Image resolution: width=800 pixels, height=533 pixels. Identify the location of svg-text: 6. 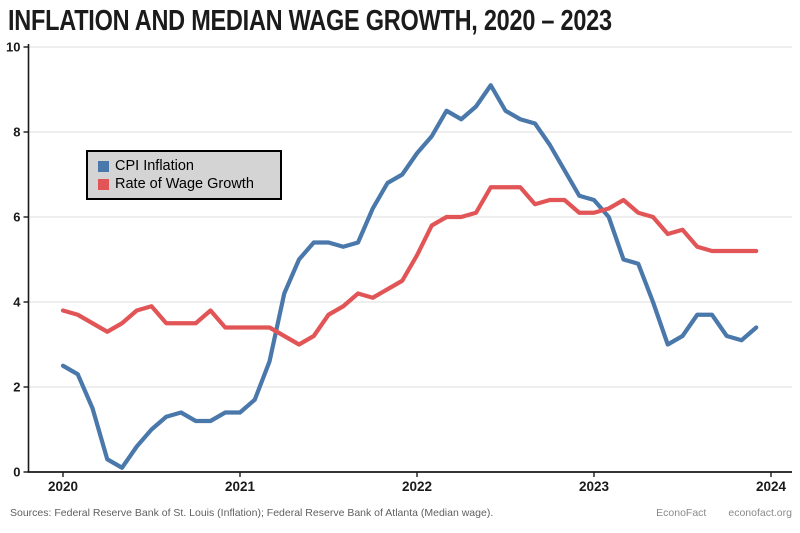
(16, 217).